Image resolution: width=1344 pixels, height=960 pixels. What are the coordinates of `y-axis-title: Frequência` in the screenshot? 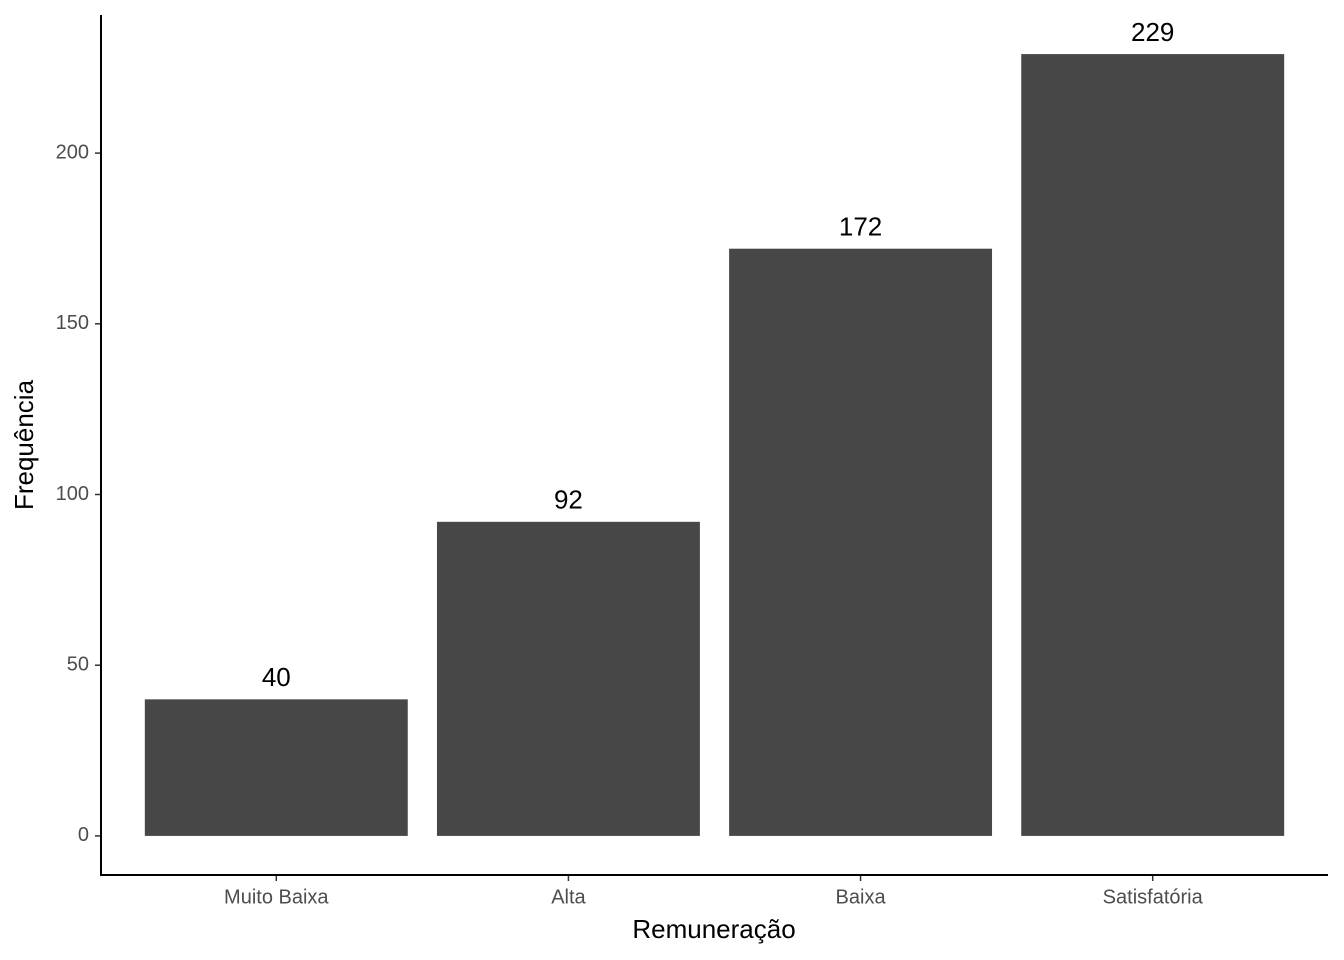 It's located at (24, 444).